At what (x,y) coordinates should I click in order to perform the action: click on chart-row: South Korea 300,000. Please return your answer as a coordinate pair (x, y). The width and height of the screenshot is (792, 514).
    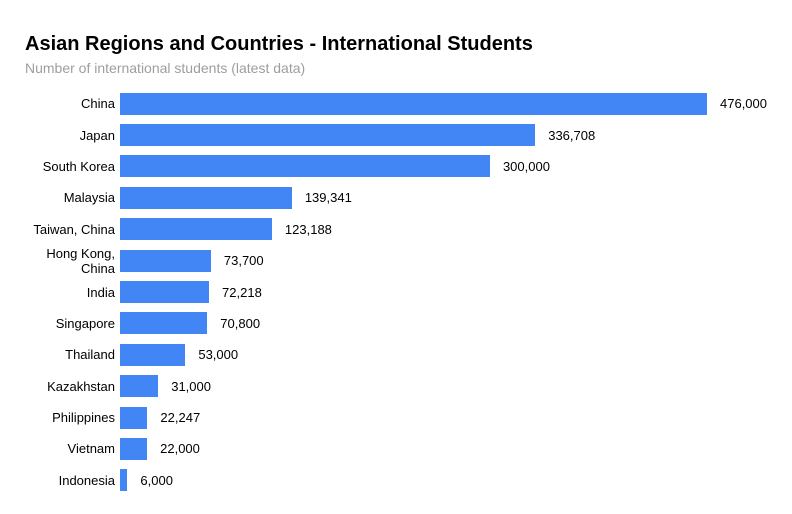
    Looking at the image, I should click on (396, 166).